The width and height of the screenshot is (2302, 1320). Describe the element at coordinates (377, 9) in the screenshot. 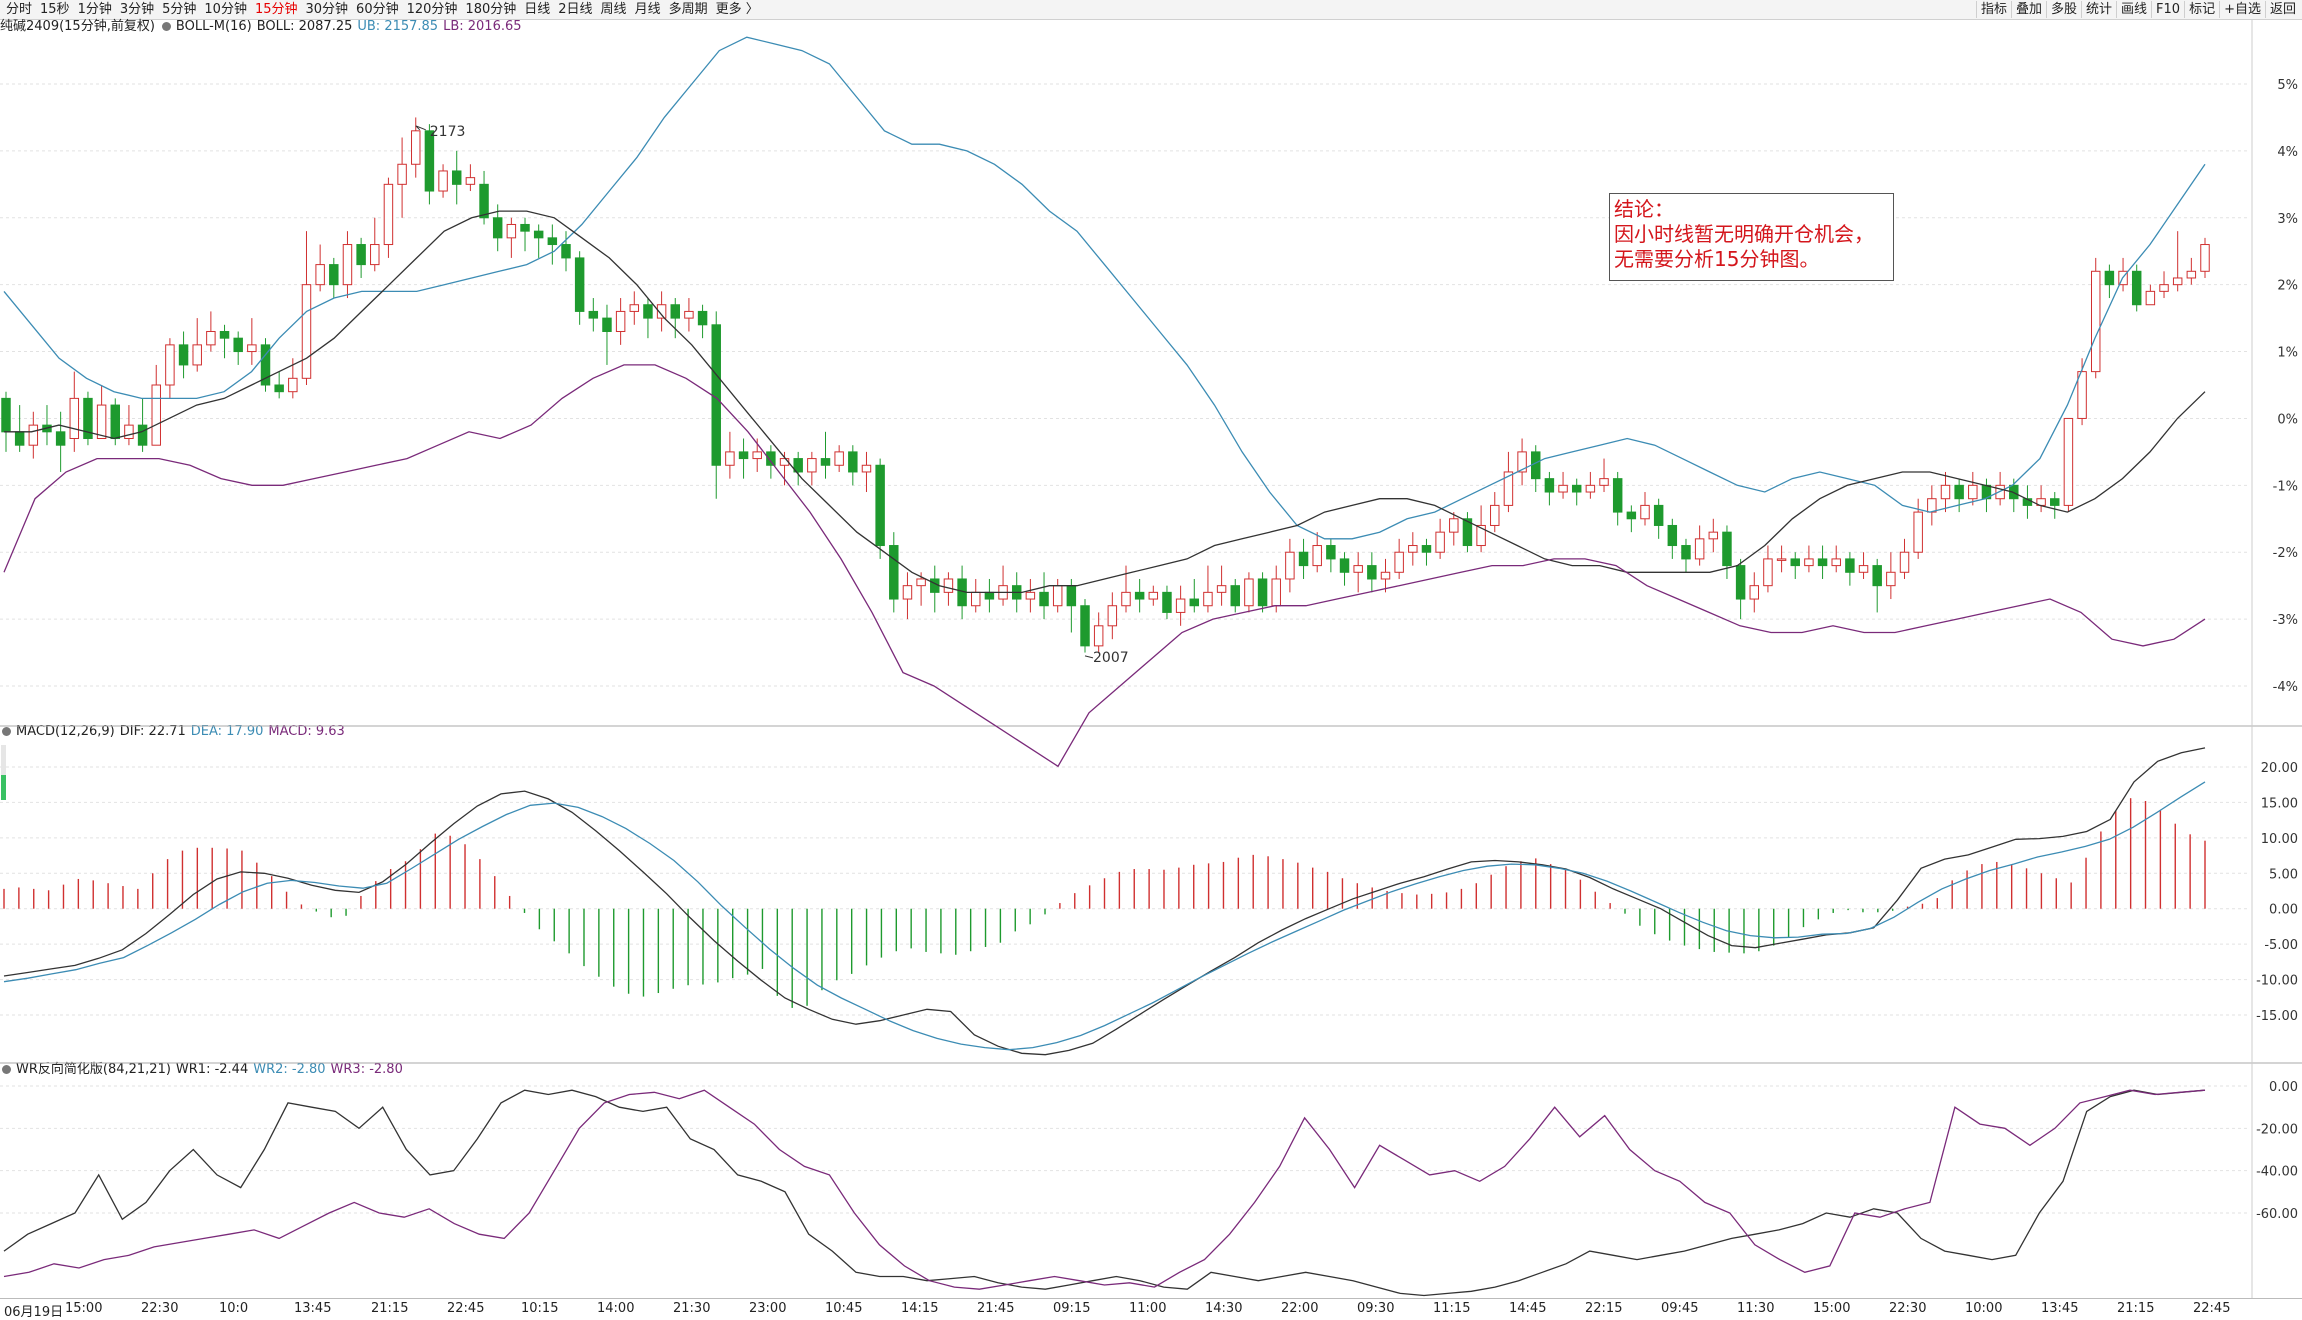

I see `period-tab: 60分钟` at that location.